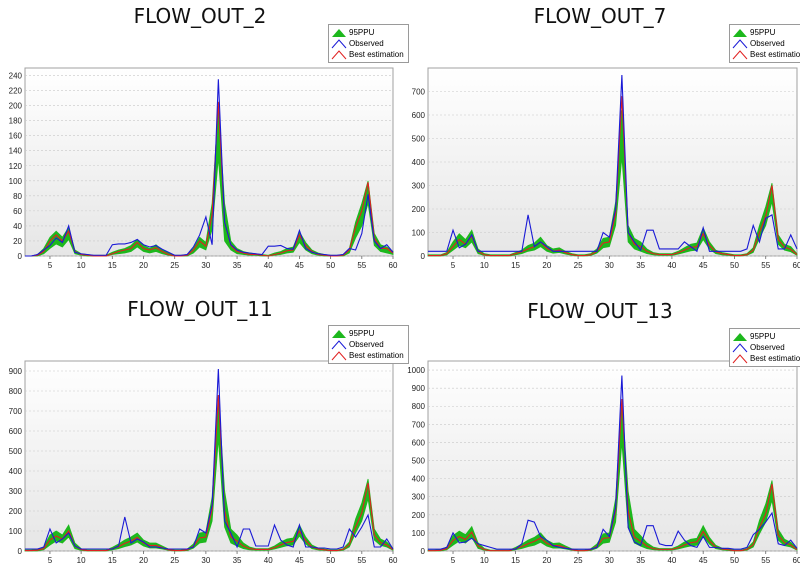 The width and height of the screenshot is (800, 579). What do you see at coordinates (16, 166) in the screenshot?
I see `y-tick-label: 120` at bounding box center [16, 166].